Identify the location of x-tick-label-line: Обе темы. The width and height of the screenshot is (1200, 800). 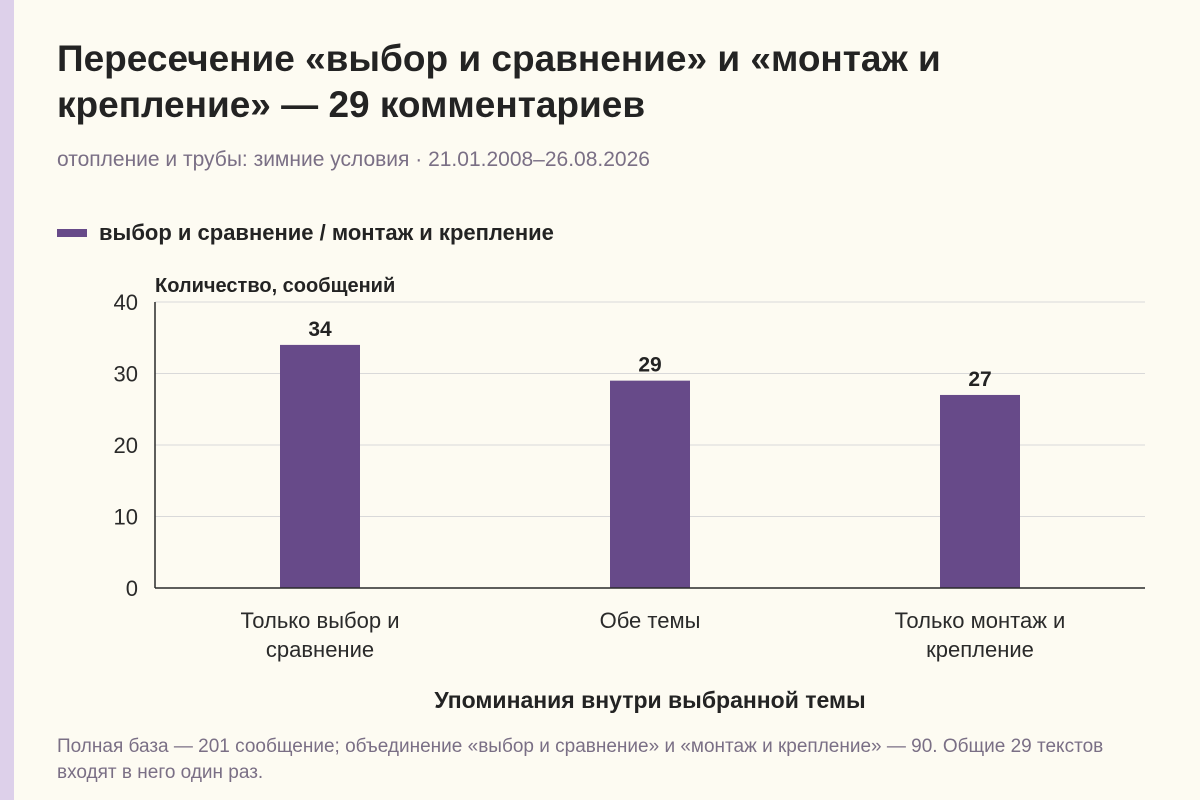
(650, 620).